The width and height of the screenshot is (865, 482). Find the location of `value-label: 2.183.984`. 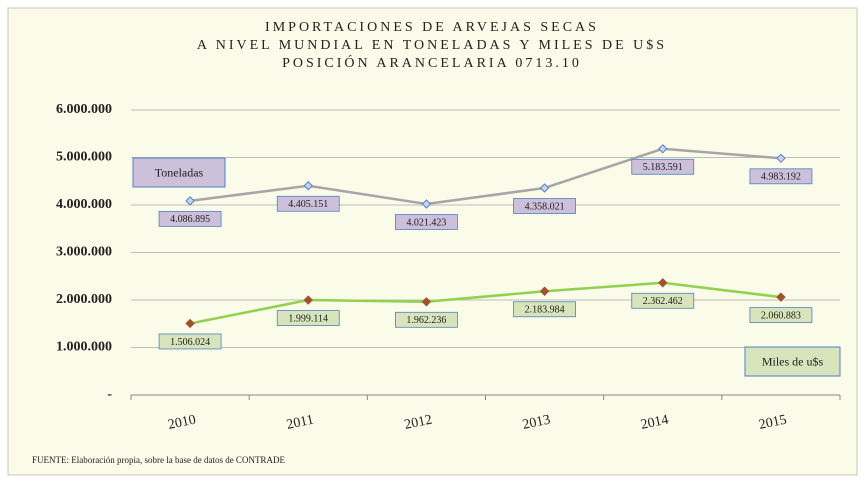

value-label: 2.183.984 is located at coordinates (545, 310).